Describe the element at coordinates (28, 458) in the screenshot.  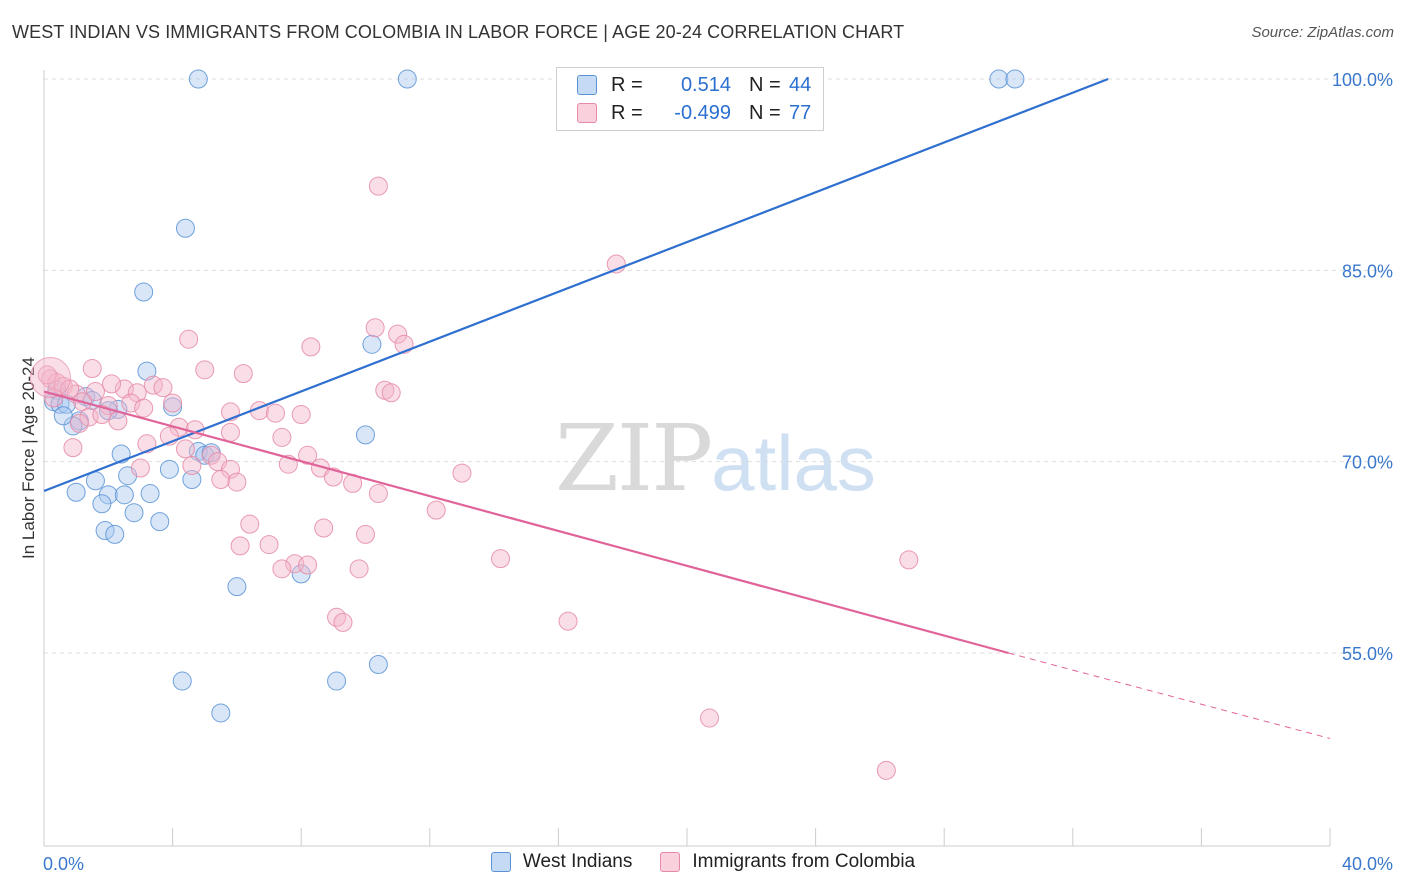
I see `y-axis-label: In Labor Force | Age 20-24` at that location.